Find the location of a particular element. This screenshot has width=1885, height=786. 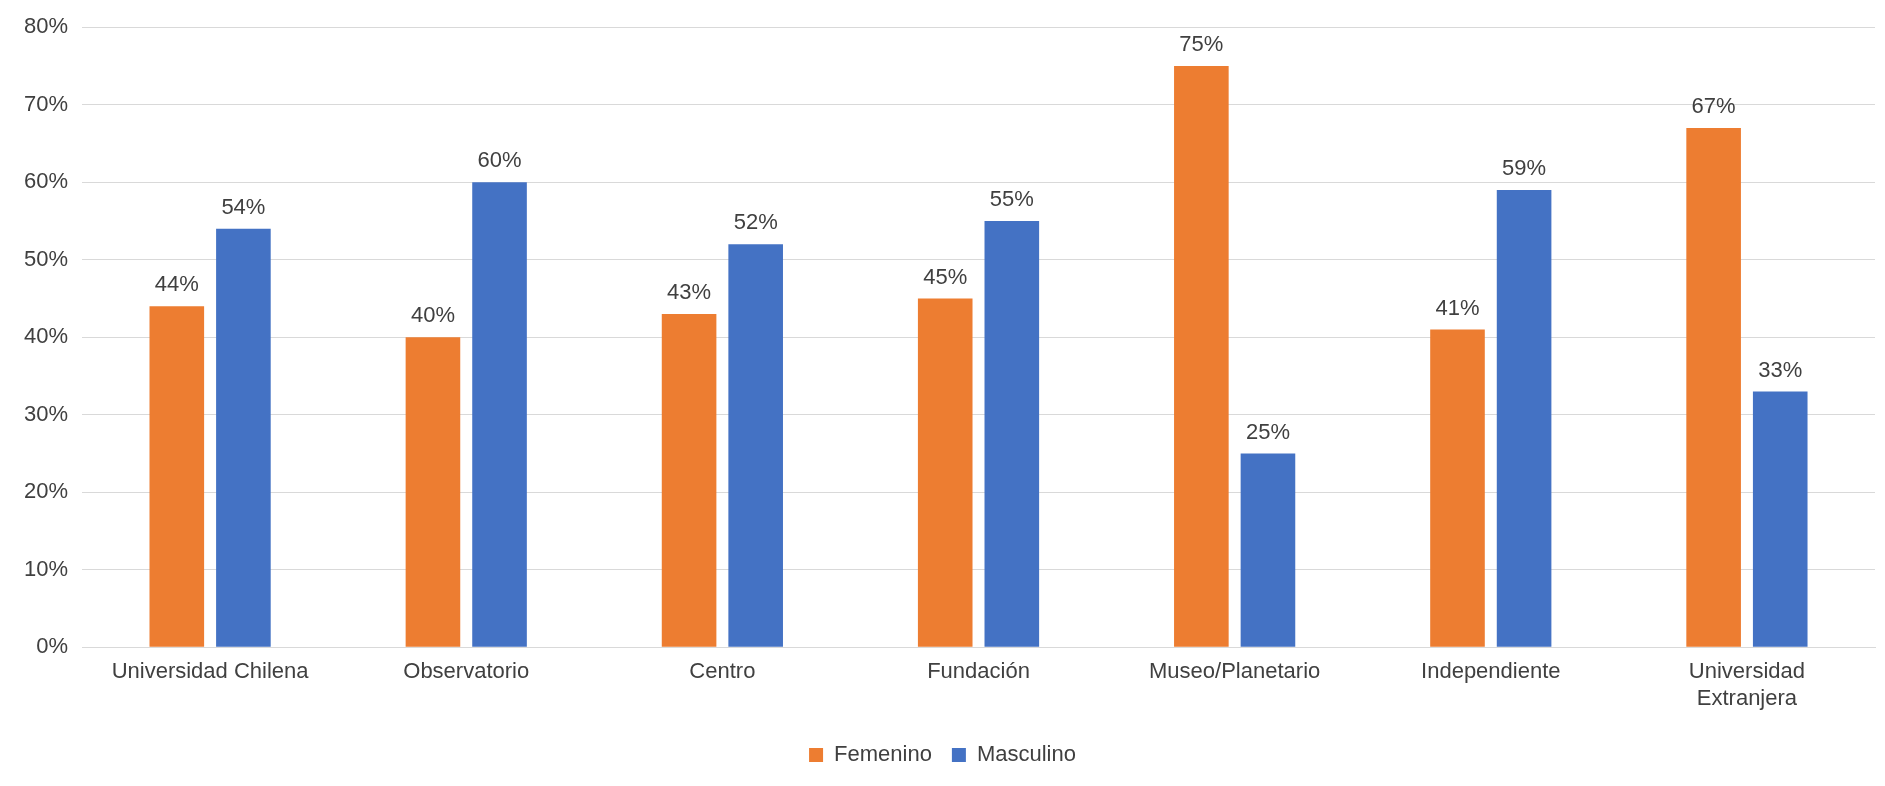

x-tick-label: Observatorio is located at coordinates (466, 671).